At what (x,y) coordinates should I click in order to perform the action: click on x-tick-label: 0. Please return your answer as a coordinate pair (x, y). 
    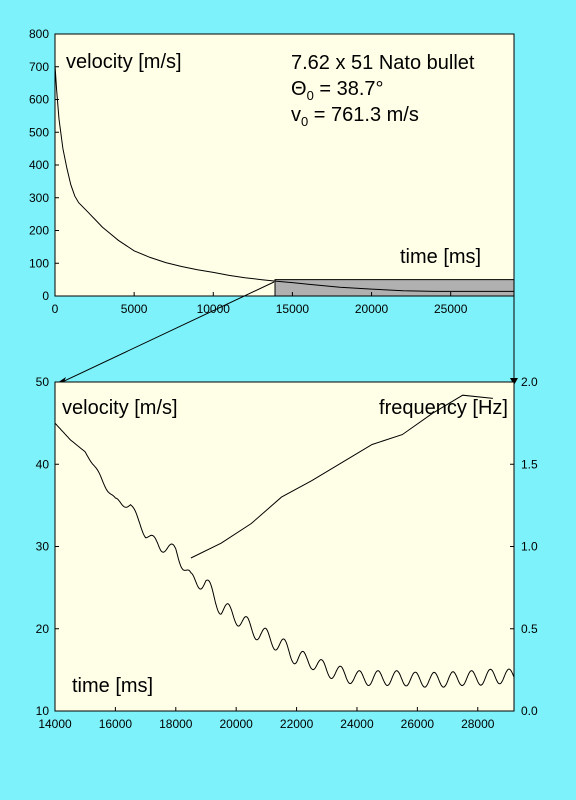
    Looking at the image, I should click on (55, 309).